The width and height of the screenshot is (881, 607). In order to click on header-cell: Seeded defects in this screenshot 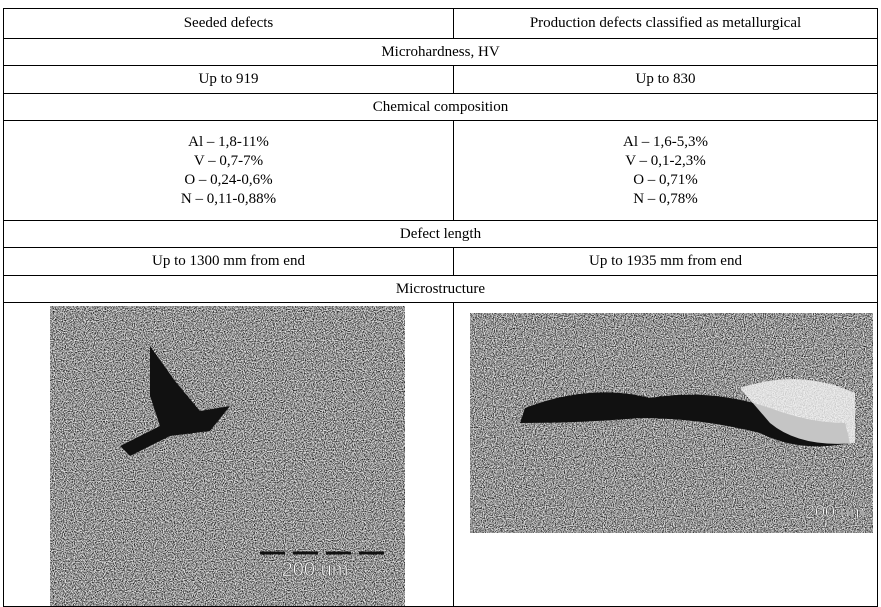, I will do `click(228, 23)`.